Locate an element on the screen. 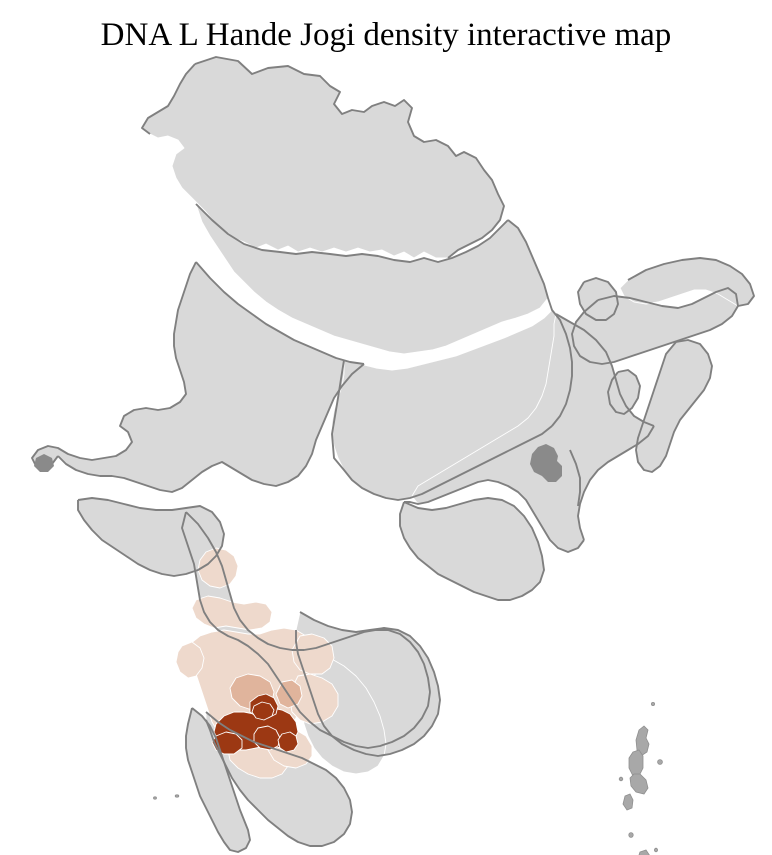 This screenshot has width=772, height=855. kutch-tip is located at coordinates (44, 463).